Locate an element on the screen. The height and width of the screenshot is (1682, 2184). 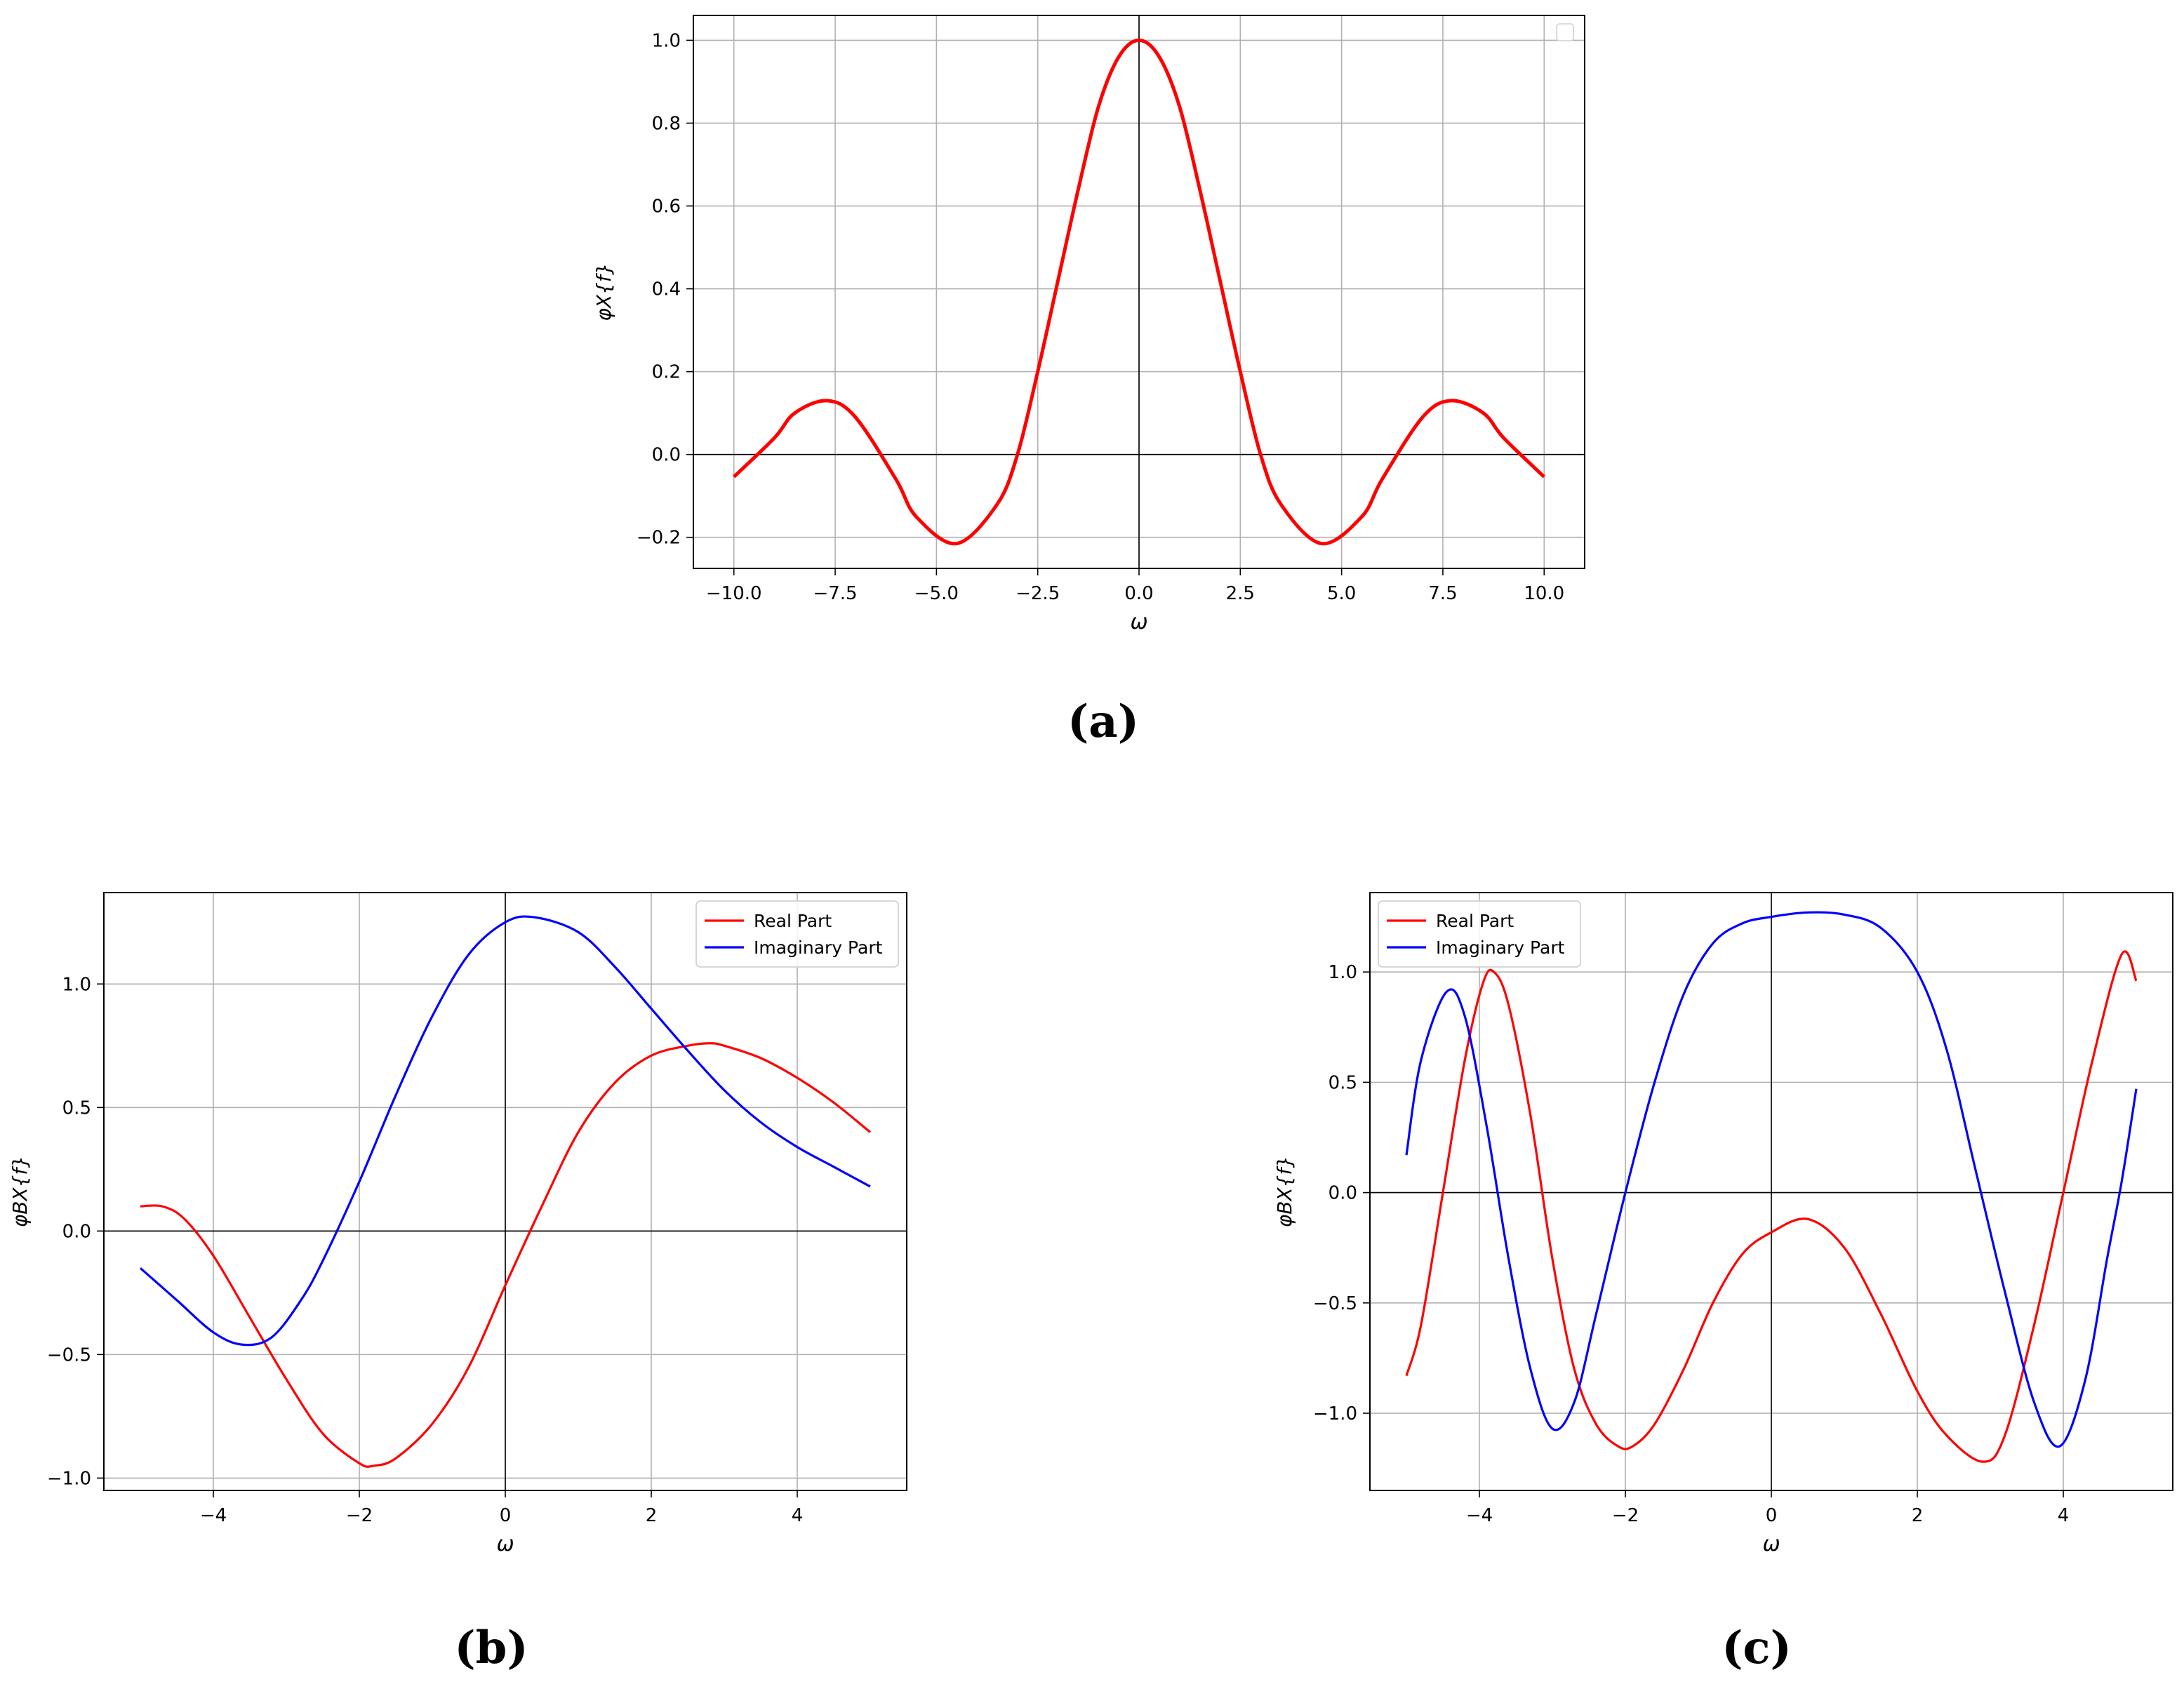
x-tick-label: 2.5 is located at coordinates (1241, 593).